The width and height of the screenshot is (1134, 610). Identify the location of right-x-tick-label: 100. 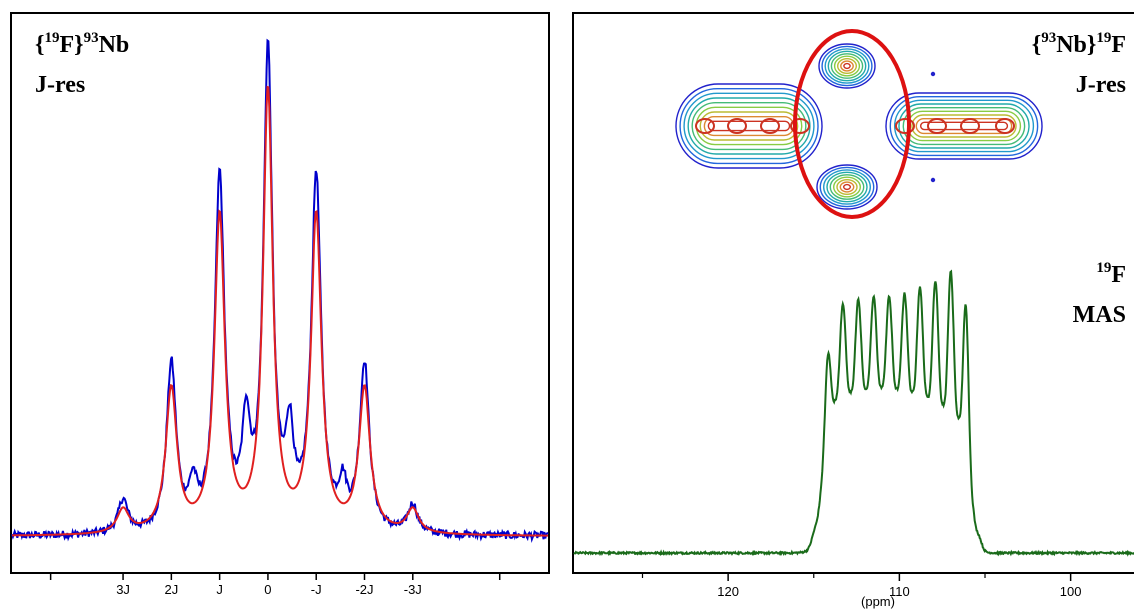
(1071, 591).